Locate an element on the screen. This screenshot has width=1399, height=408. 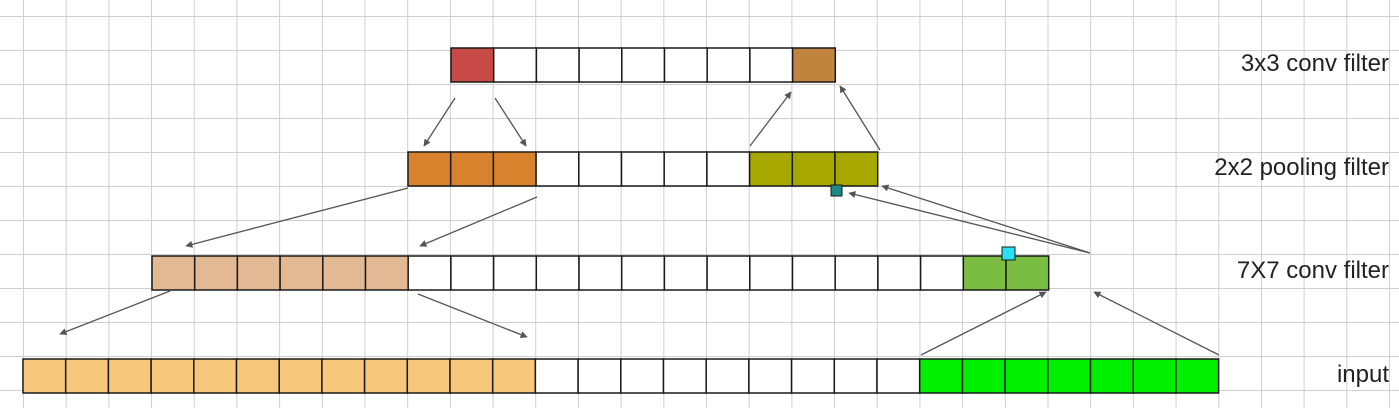
pooling-filter-label: 2x2 pooling filter is located at coordinates (1301, 167).